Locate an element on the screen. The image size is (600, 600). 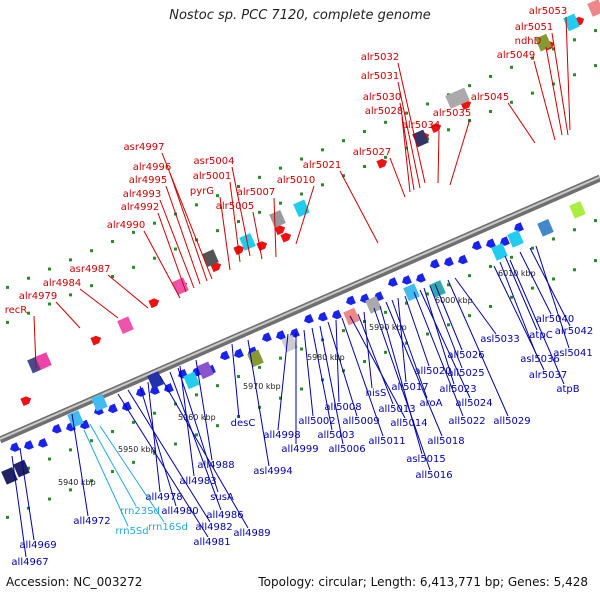
bottom-gene-label: all4988 is located at coordinates (215, 465).